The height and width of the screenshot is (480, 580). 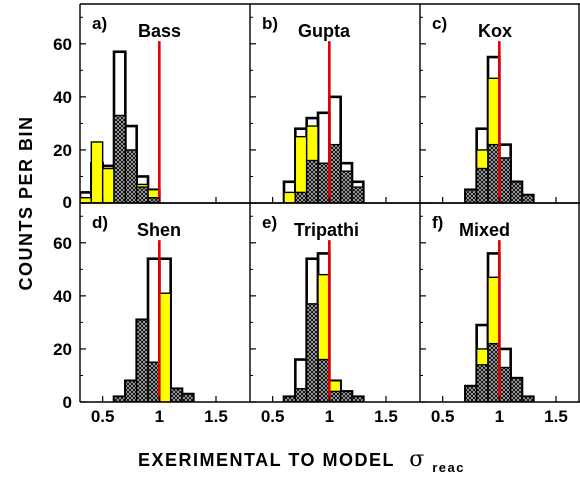 What do you see at coordinates (326, 230) in the screenshot?
I see `panel-model-name: Tripathi` at bounding box center [326, 230].